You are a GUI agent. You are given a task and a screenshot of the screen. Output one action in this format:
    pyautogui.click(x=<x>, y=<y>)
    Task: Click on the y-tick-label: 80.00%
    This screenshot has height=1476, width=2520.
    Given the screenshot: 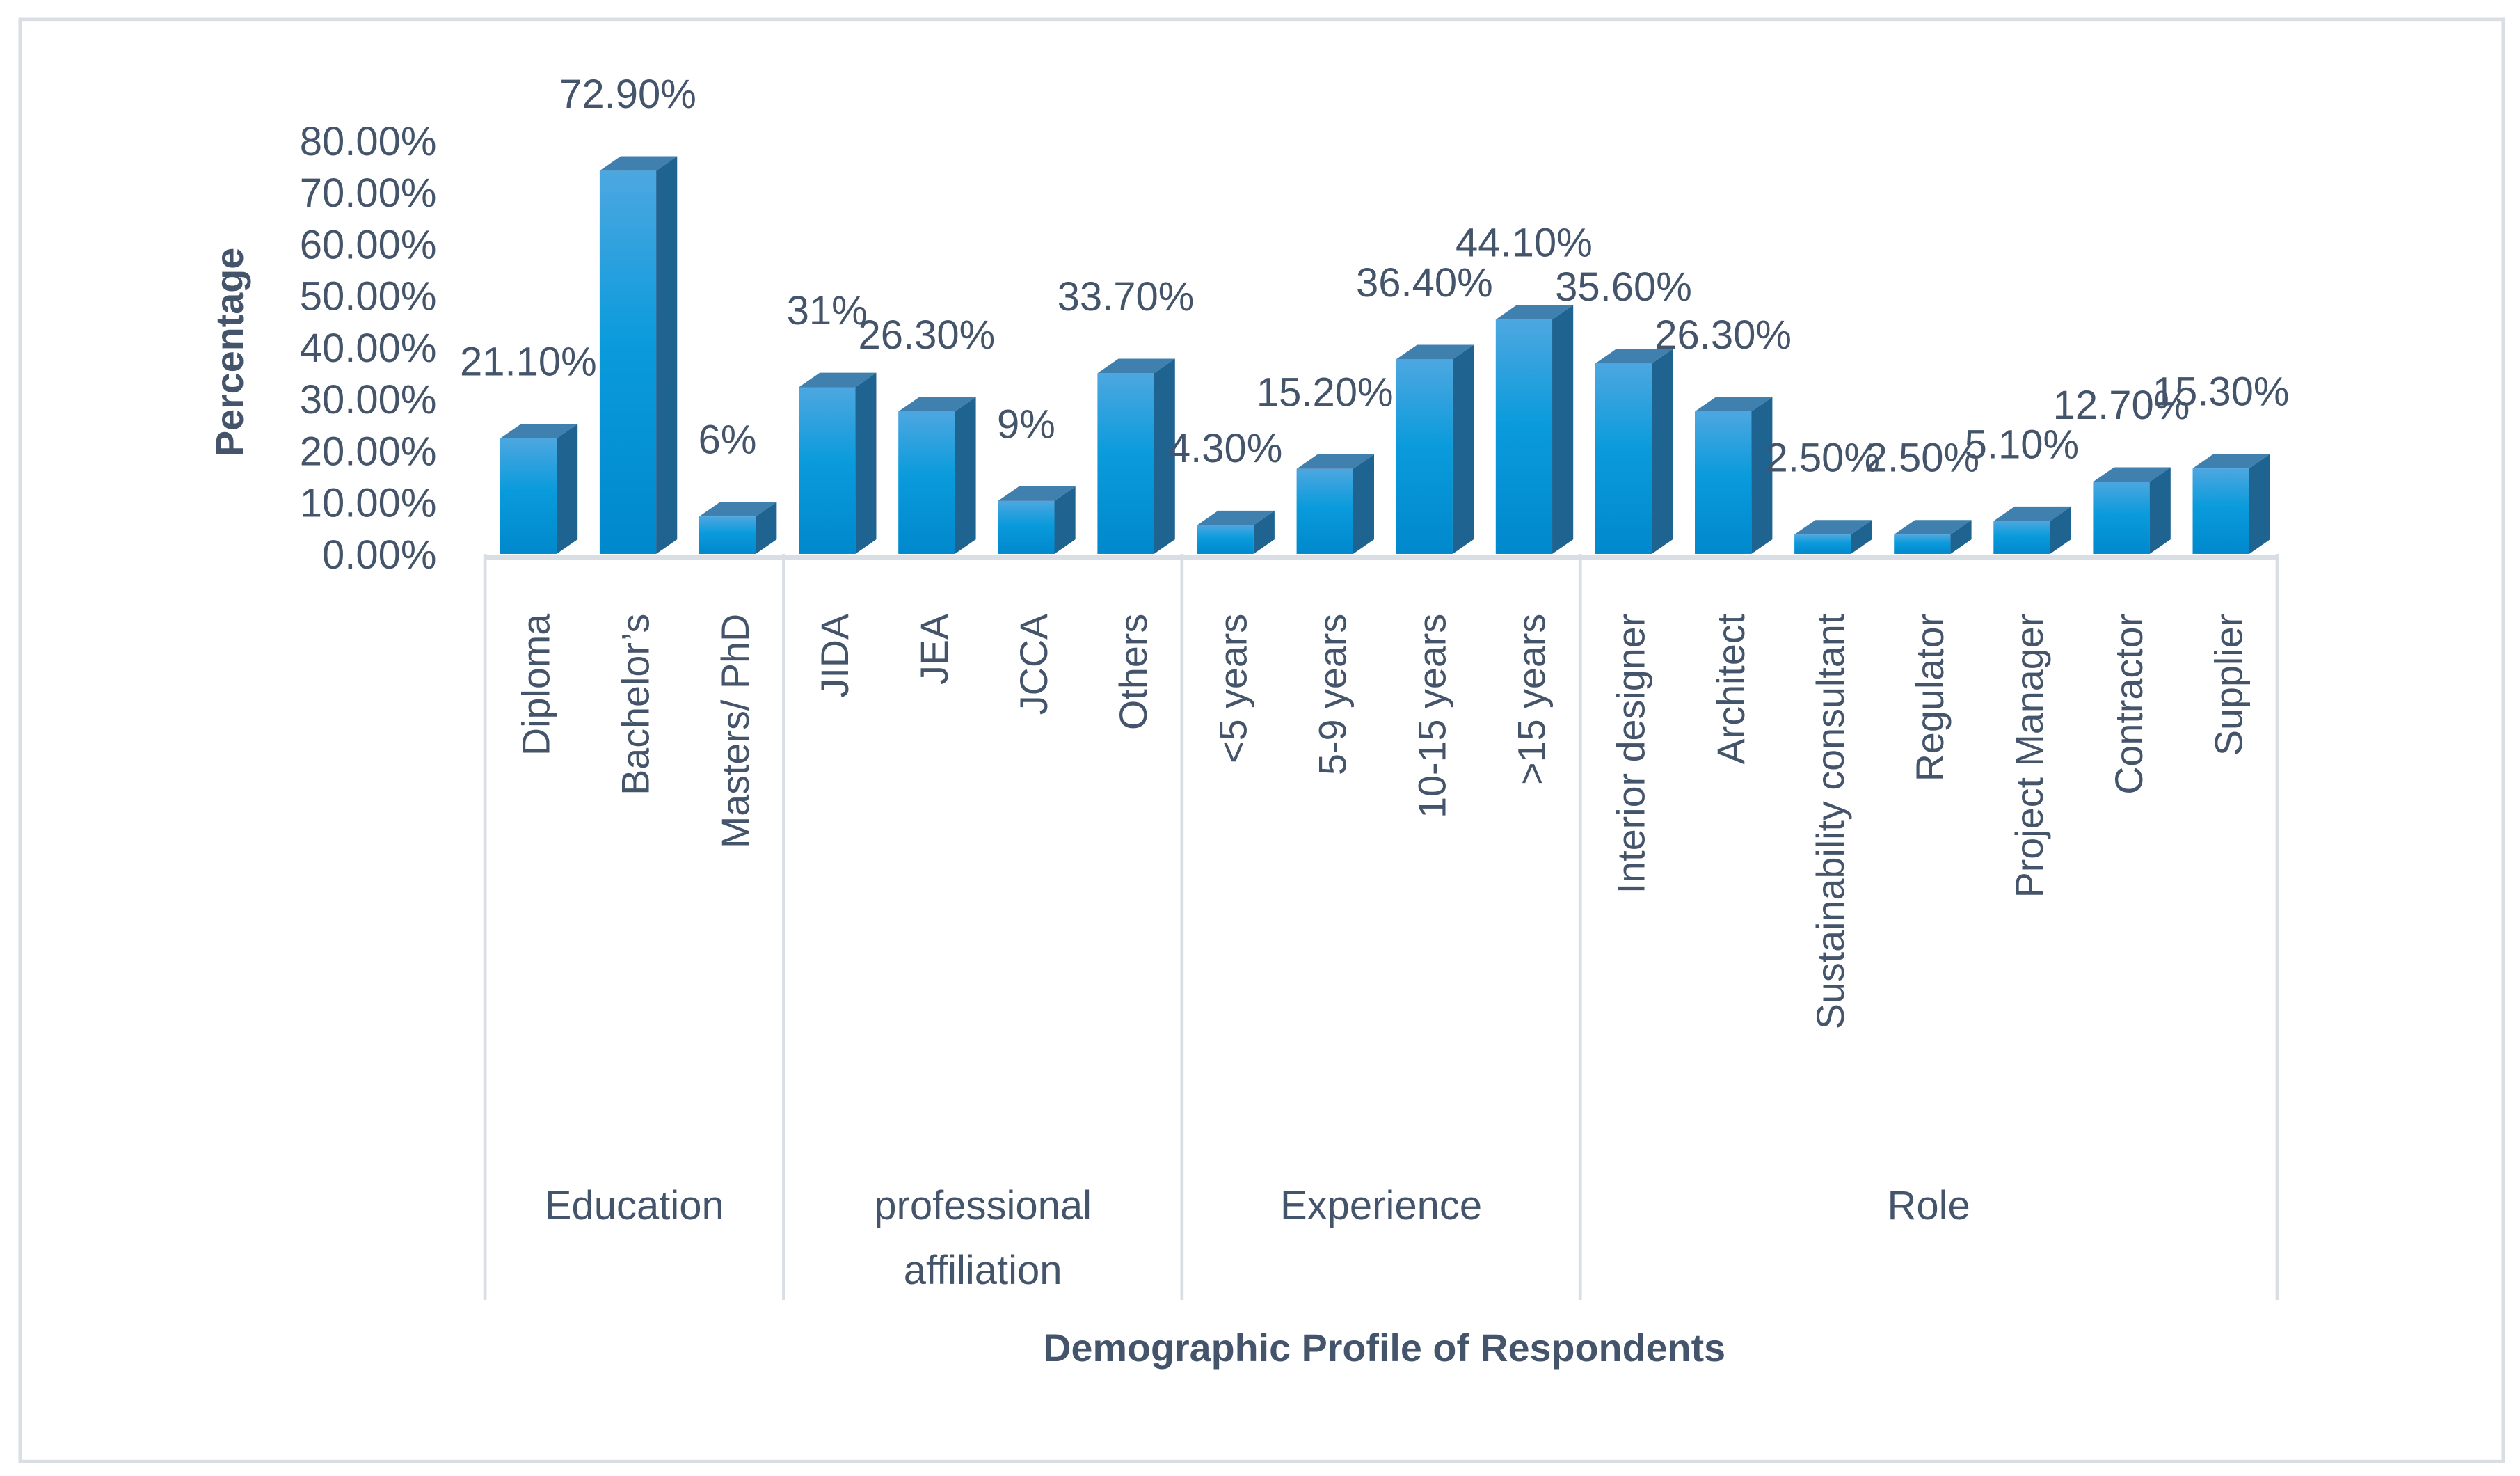 What is the action you would take?
    pyautogui.click(x=369, y=142)
    